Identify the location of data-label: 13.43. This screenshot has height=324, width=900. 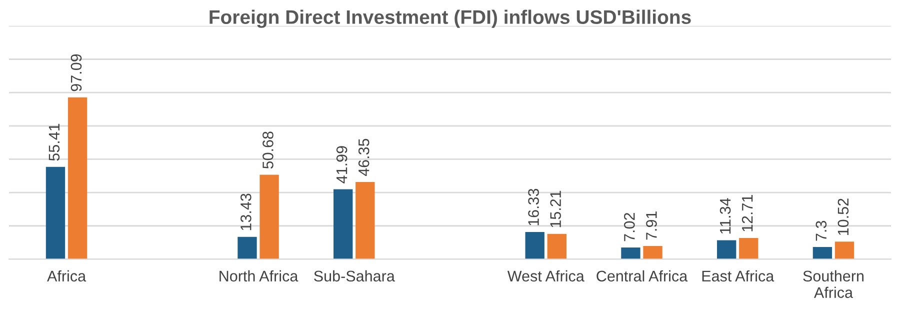
(246, 212).